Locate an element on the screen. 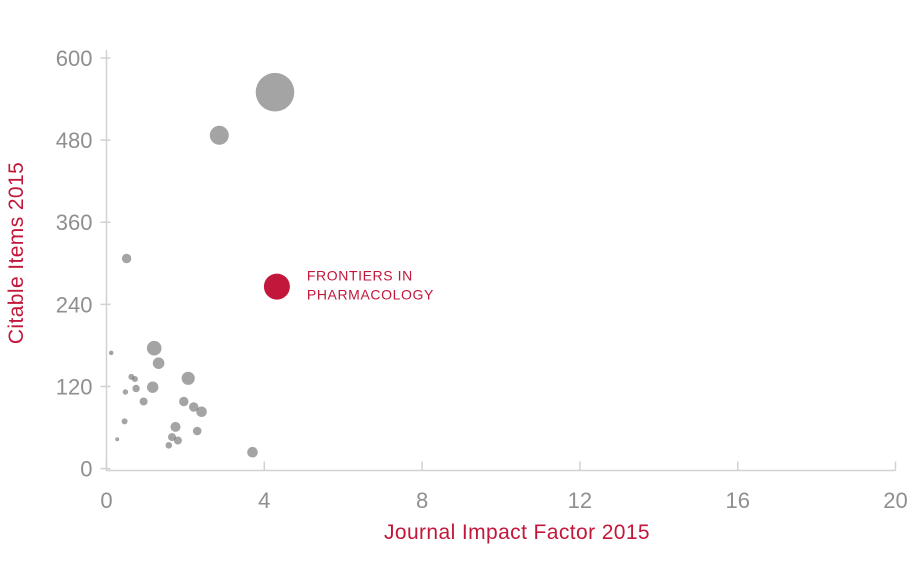  x-axis-title: Journal Impact Factor 2015 is located at coordinates (517, 532).